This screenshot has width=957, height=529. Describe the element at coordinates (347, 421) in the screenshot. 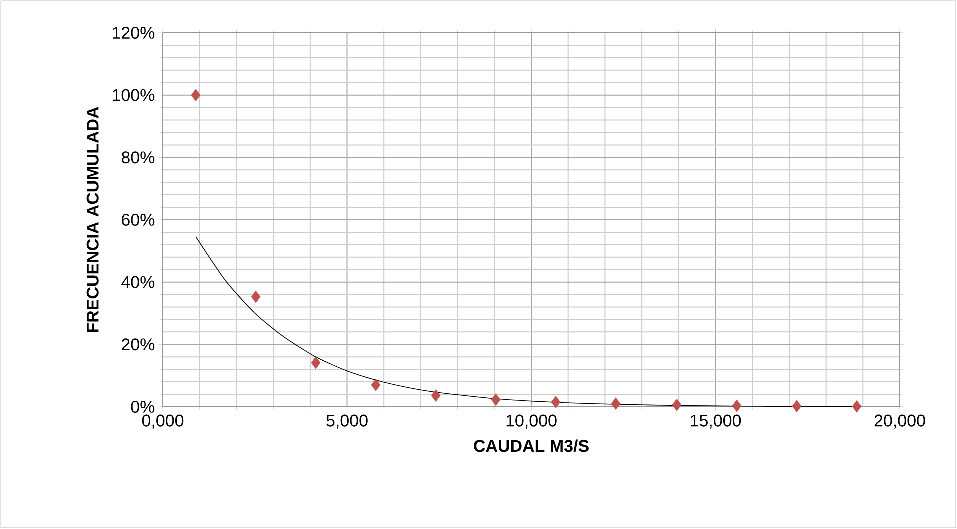

I see `x-tick-label: 5,000` at that location.